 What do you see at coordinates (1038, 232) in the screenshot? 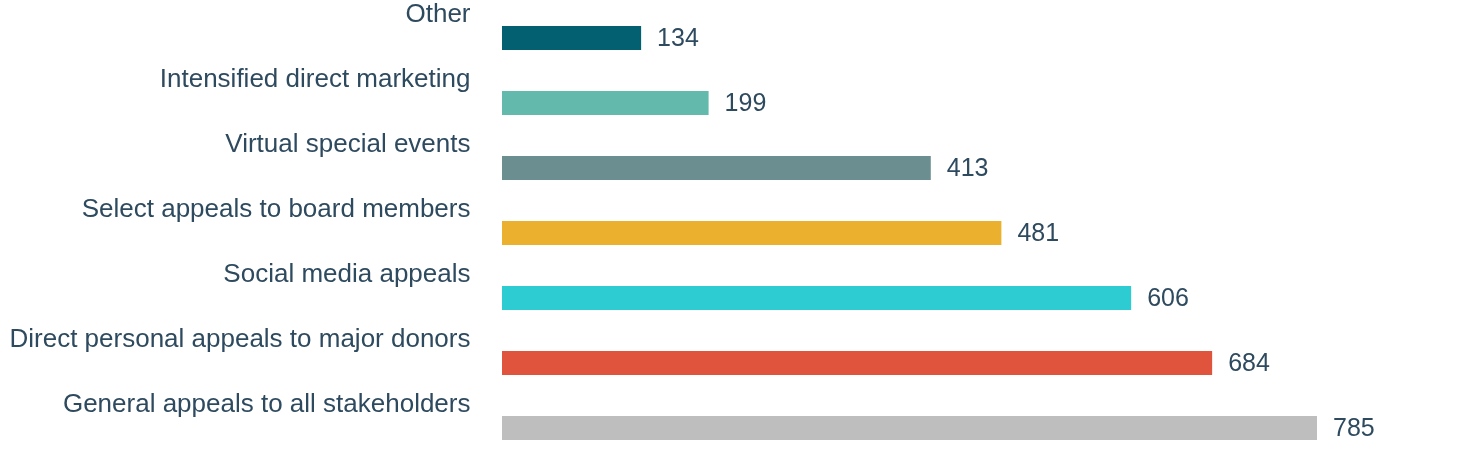
I see `data-label: 481` at bounding box center [1038, 232].